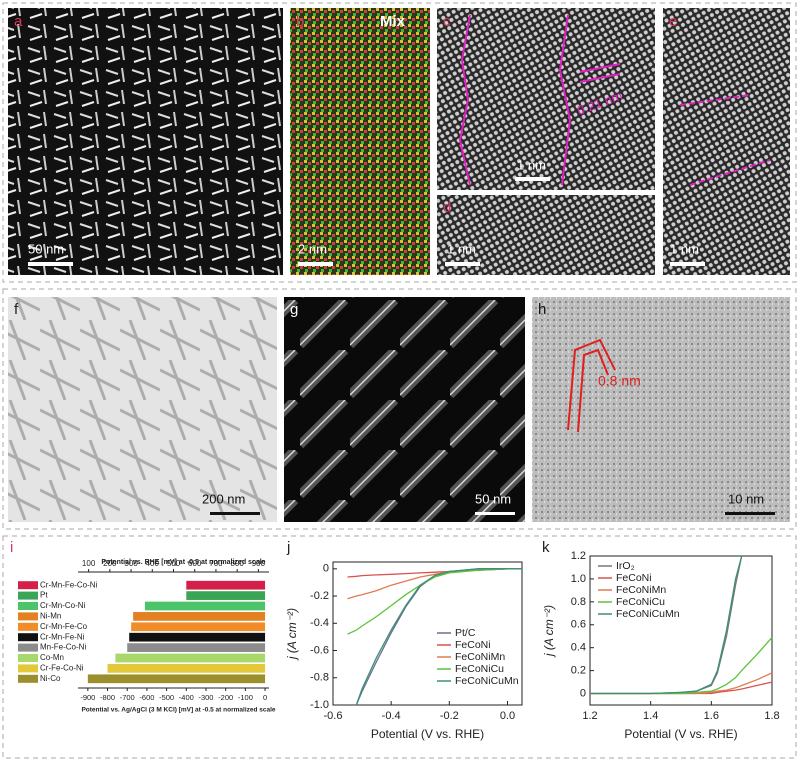  I want to click on category-label: Pt, so click(44, 595).